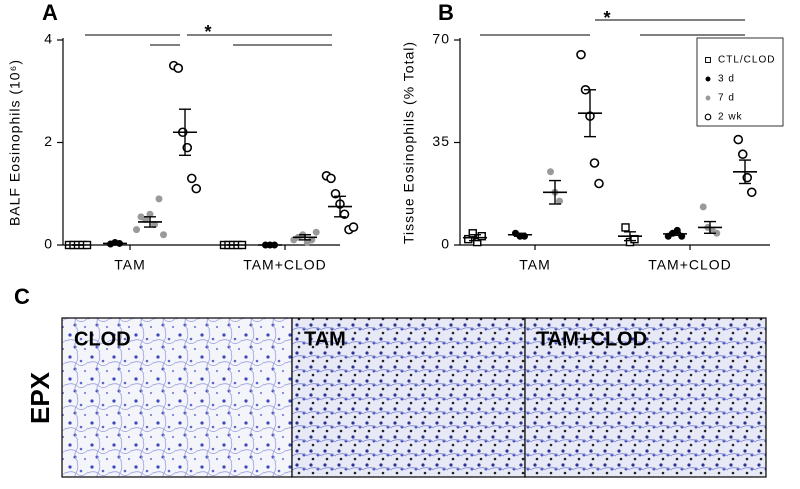 Image resolution: width=800 pixels, height=489 pixels. I want to click on y-tick-label: 35, so click(441, 141).